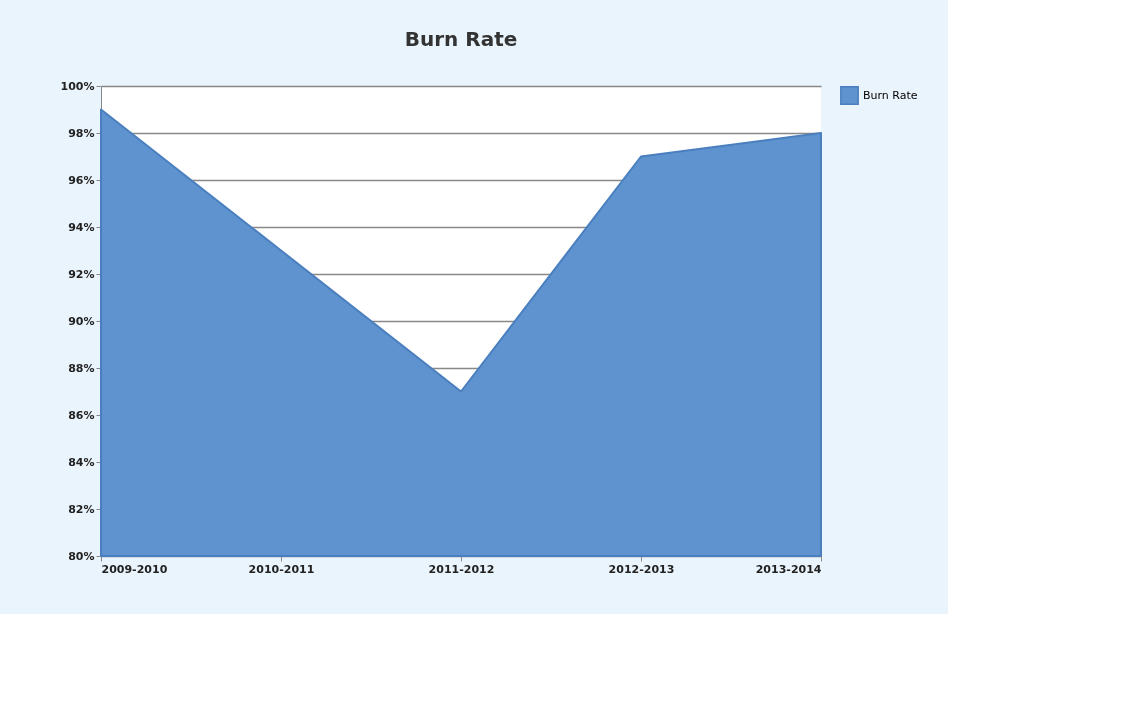 This screenshot has width=1133, height=721. Describe the element at coordinates (461, 39) in the screenshot. I see `chart-title: Burn Rate` at that location.